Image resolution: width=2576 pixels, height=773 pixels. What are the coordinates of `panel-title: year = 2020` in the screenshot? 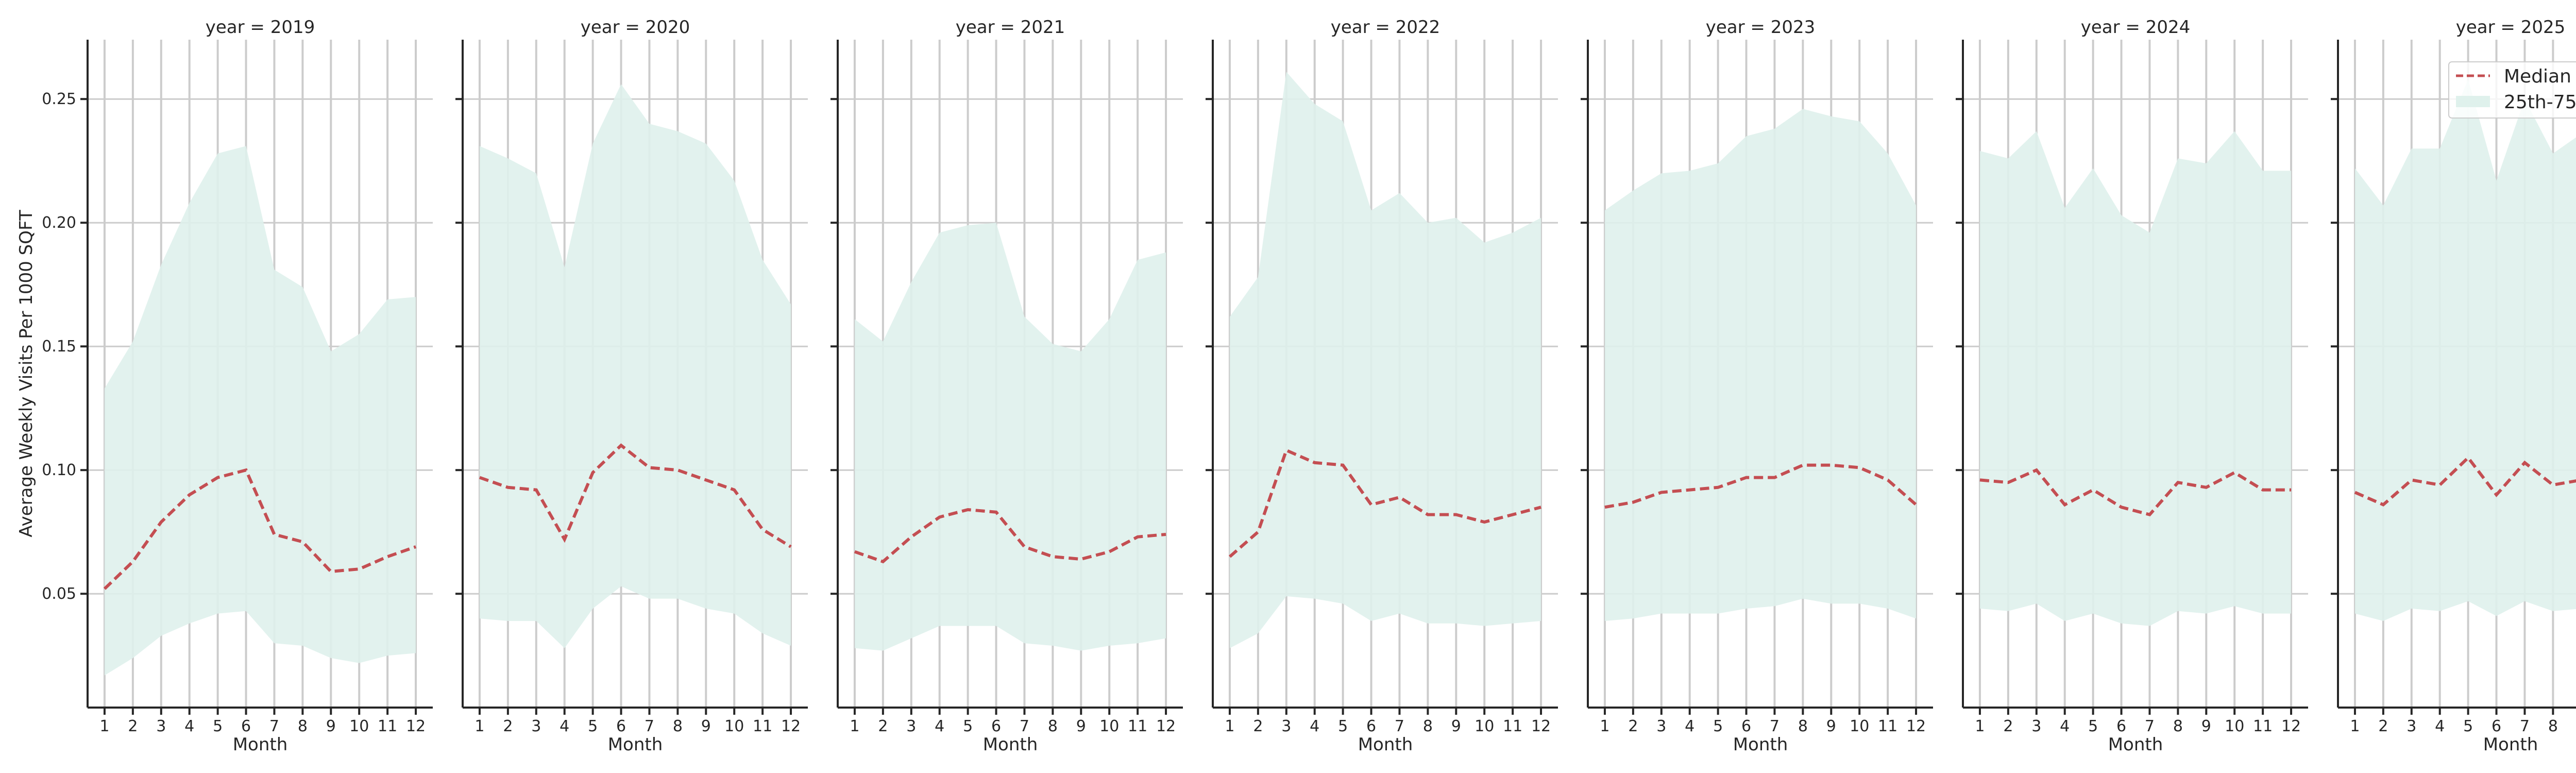 It's located at (635, 27).